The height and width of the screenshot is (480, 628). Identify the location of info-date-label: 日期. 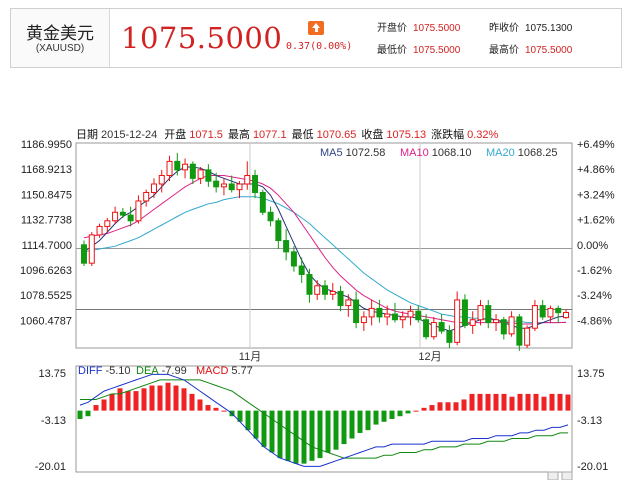
(87, 134).